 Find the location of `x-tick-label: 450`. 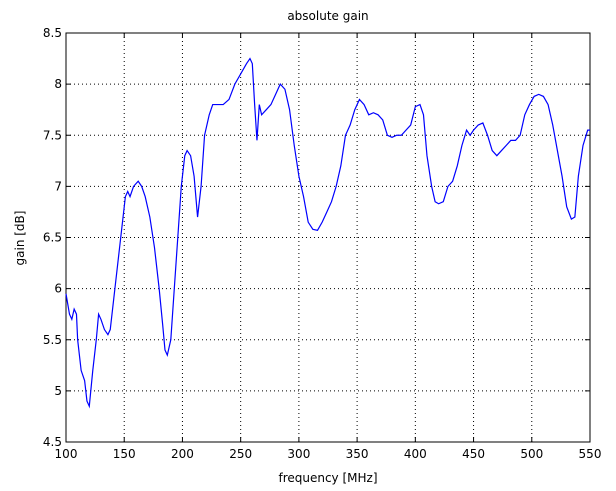

x-tick-label: 450 is located at coordinates (473, 454).